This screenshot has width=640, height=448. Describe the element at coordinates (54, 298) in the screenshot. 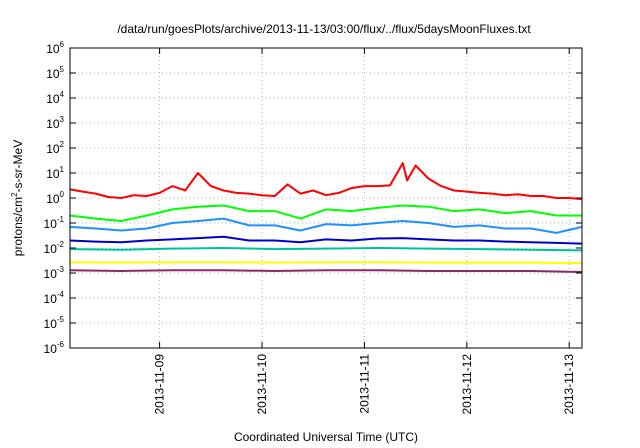

I see `y-tick-label: 10⁻⁴` at that location.